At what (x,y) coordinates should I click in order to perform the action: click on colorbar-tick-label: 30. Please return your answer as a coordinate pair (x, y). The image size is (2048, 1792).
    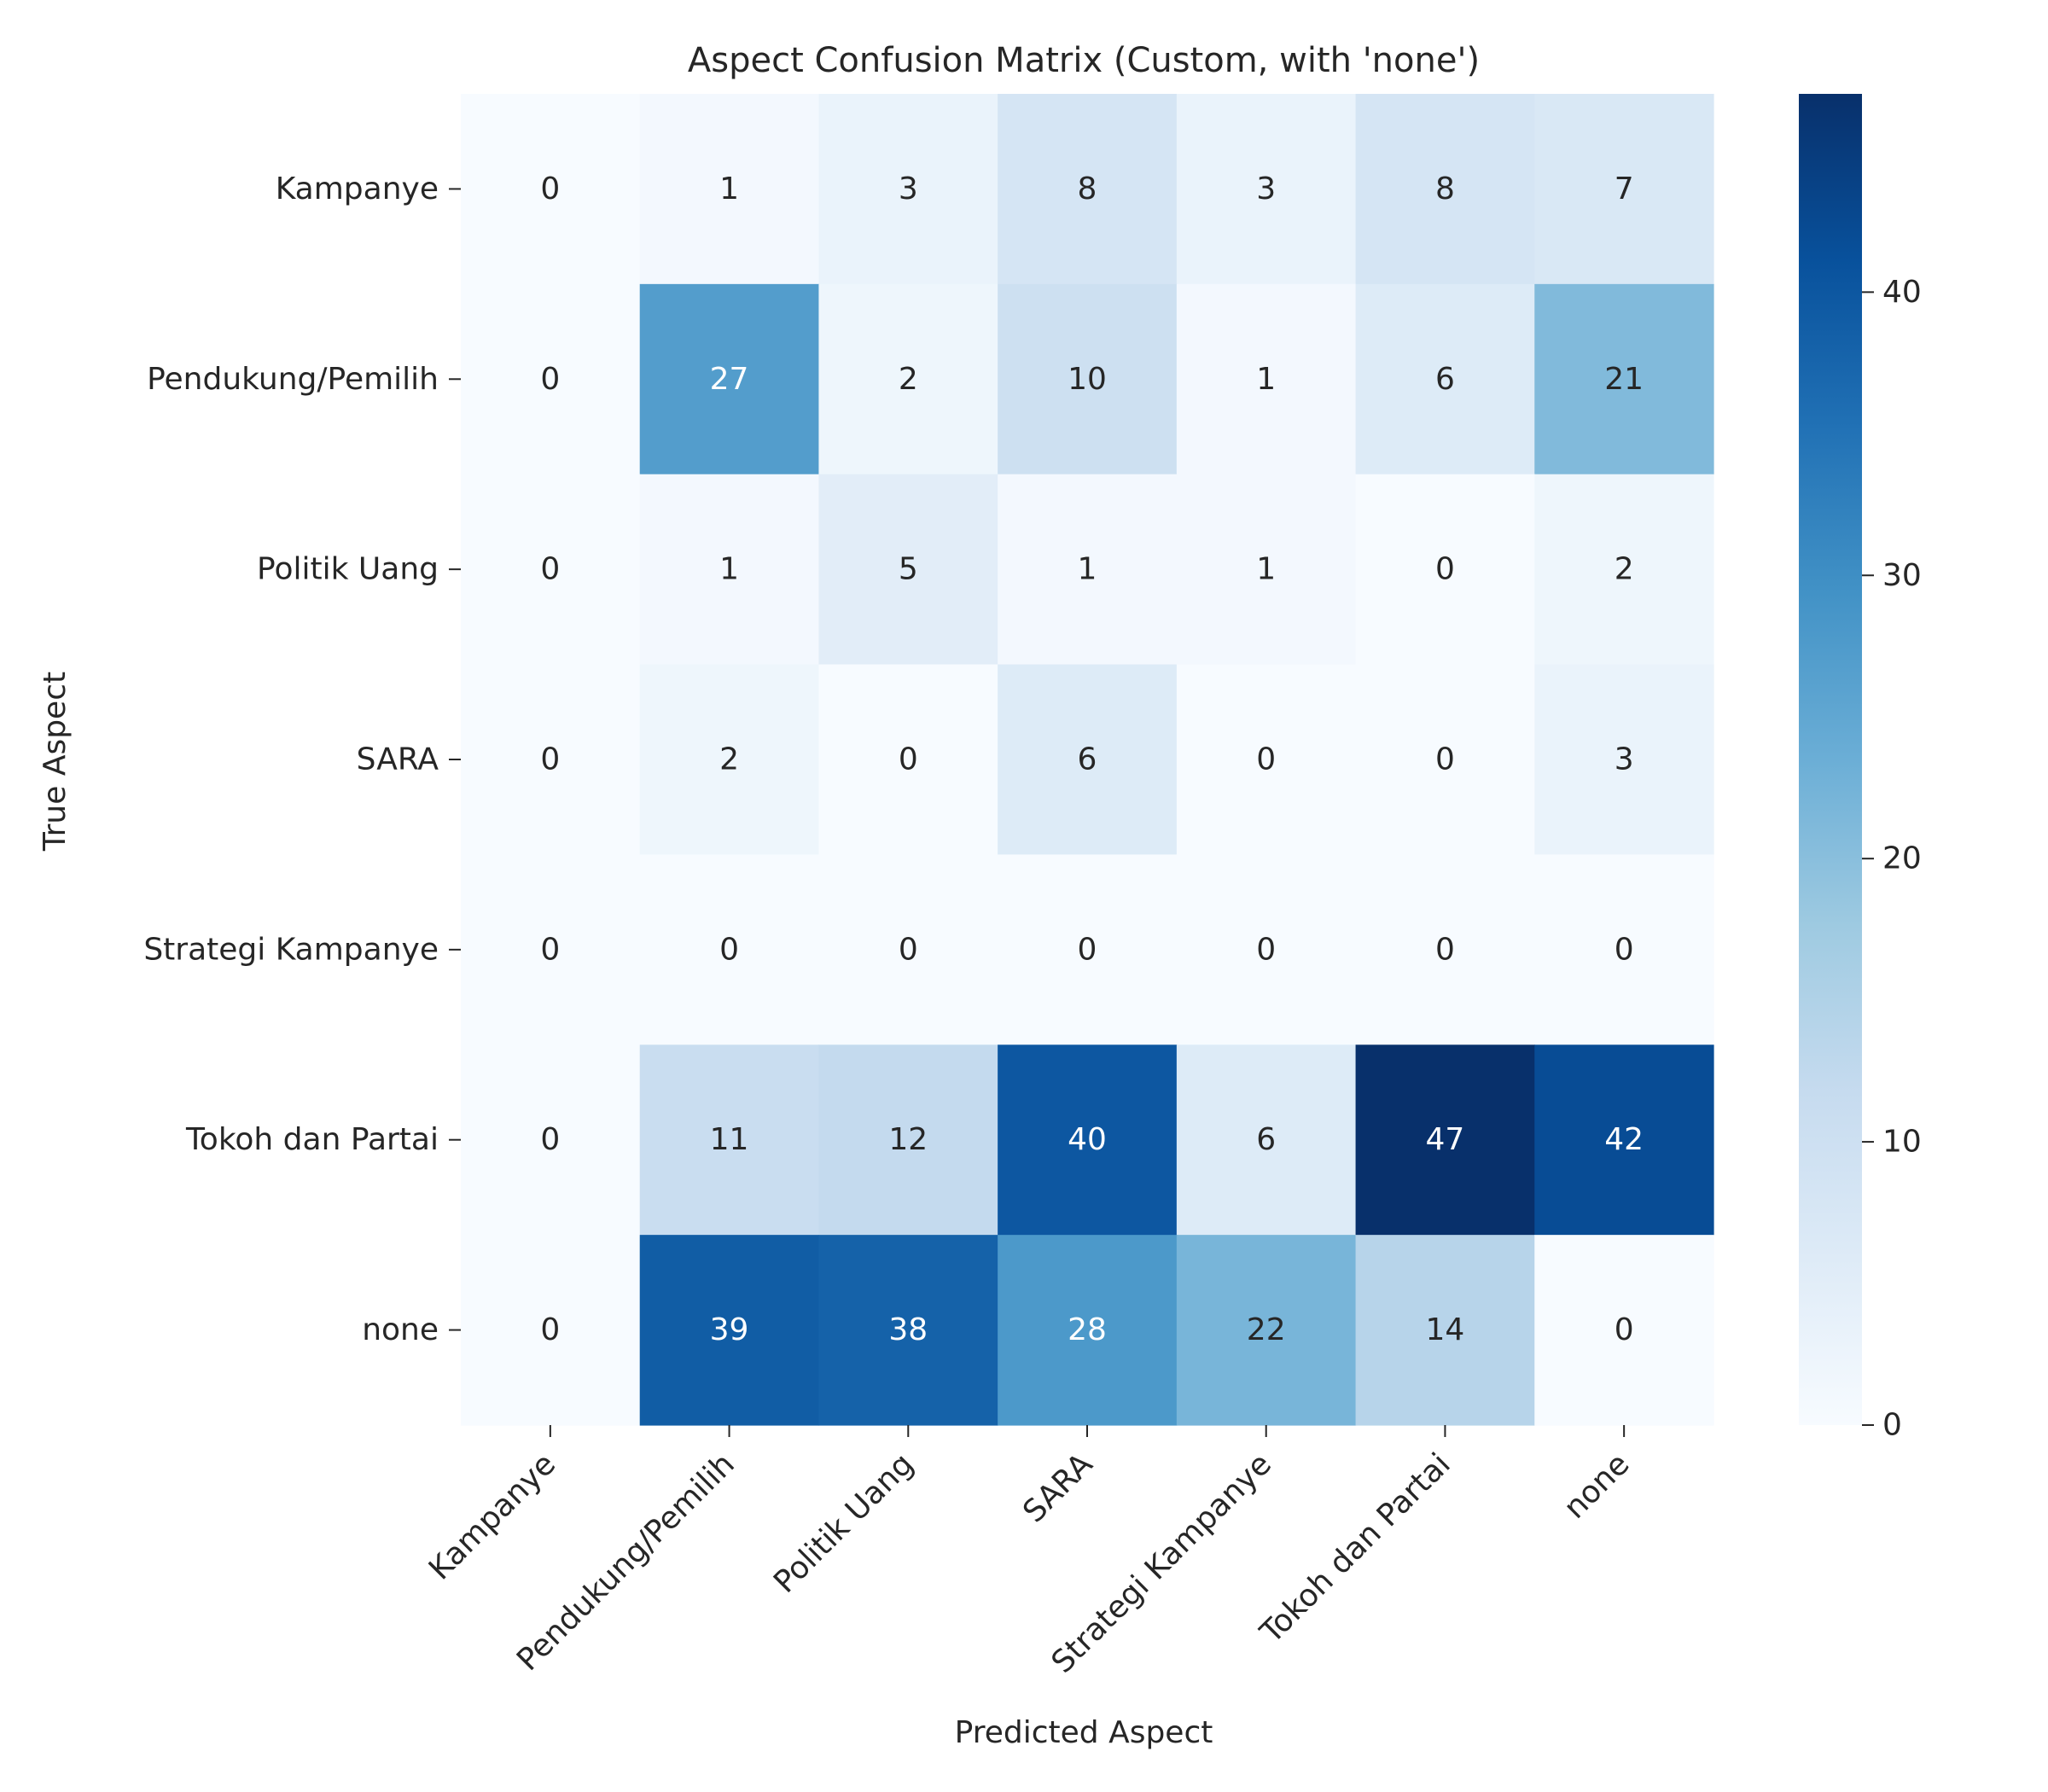
    Looking at the image, I should click on (1902, 575).